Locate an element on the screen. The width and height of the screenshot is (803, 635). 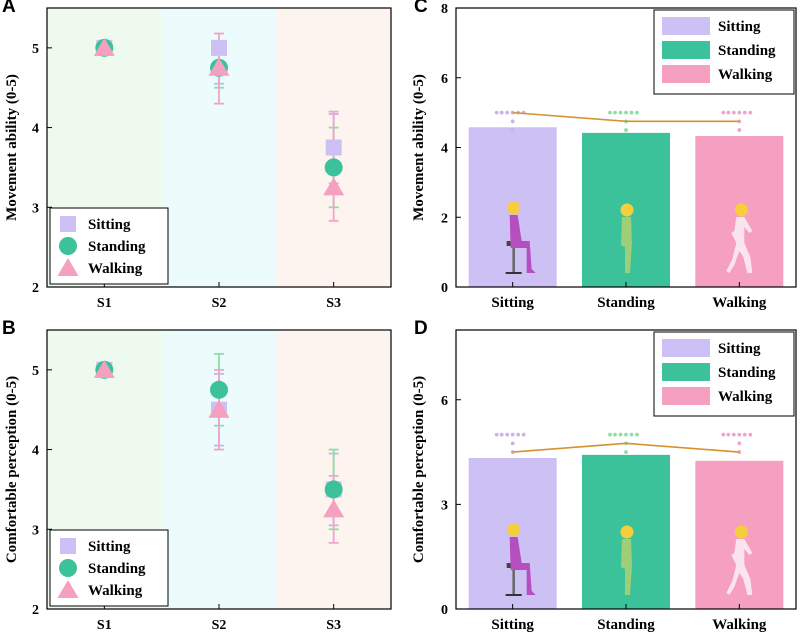
x-tick-label-s2: S2 is located at coordinates (219, 303).